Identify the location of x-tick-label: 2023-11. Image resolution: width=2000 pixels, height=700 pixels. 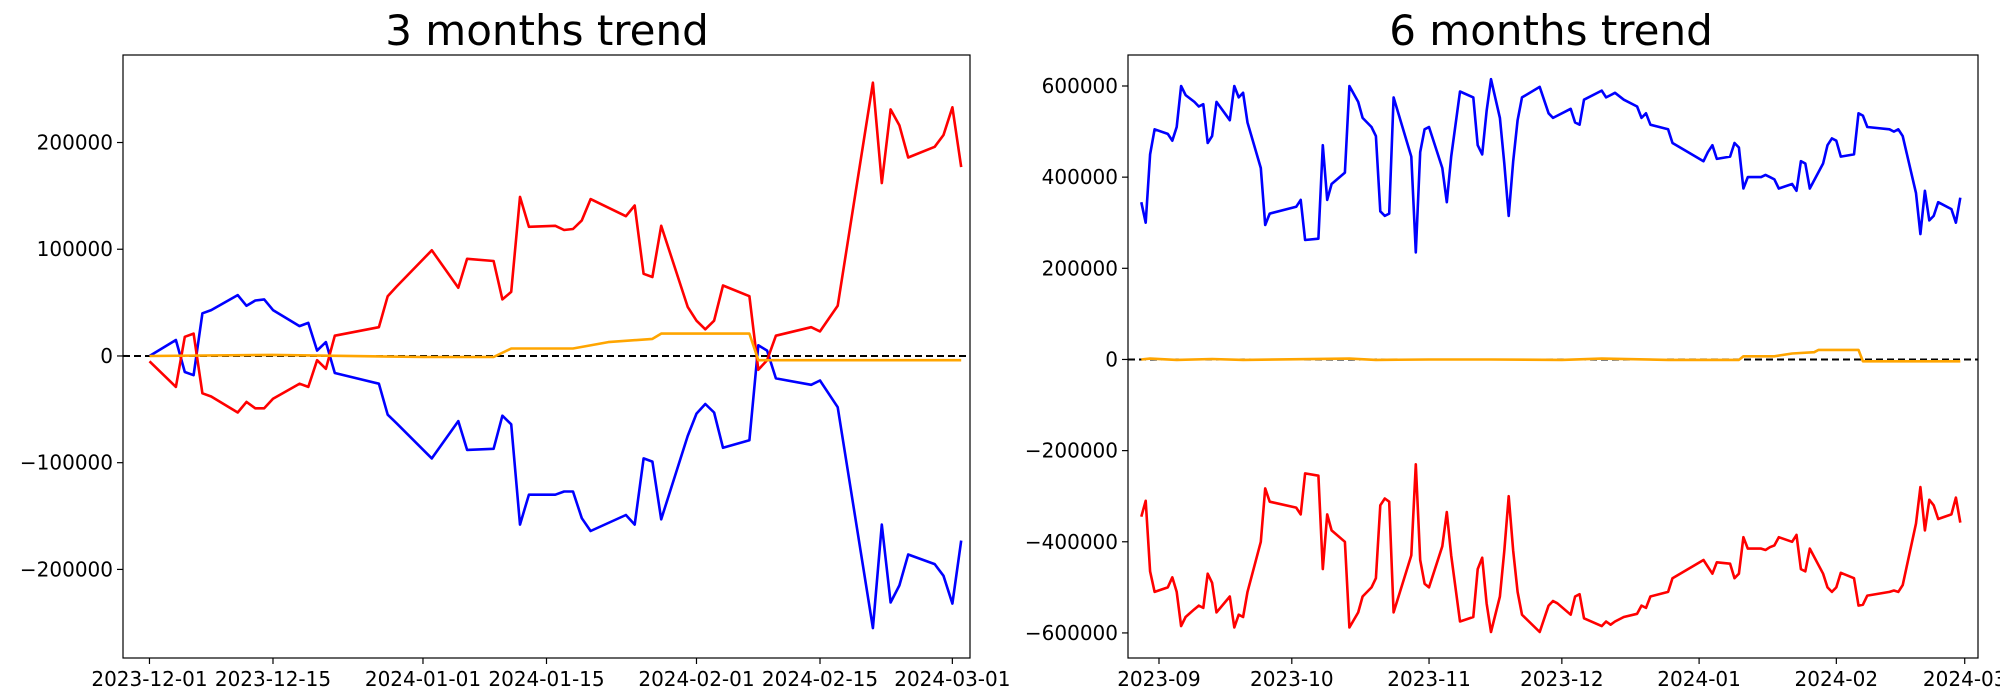
(1429, 679).